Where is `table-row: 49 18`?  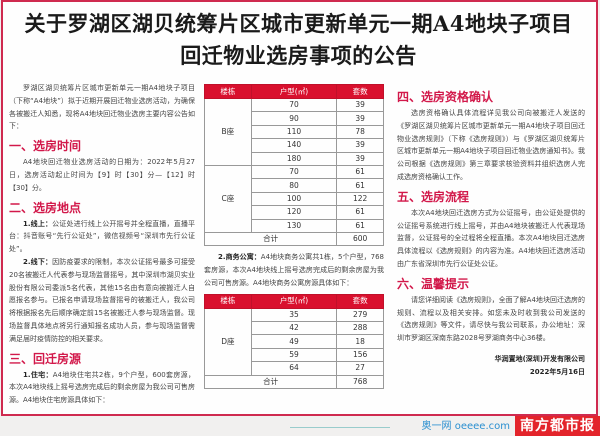 table-row: 49 18 is located at coordinates (294, 341).